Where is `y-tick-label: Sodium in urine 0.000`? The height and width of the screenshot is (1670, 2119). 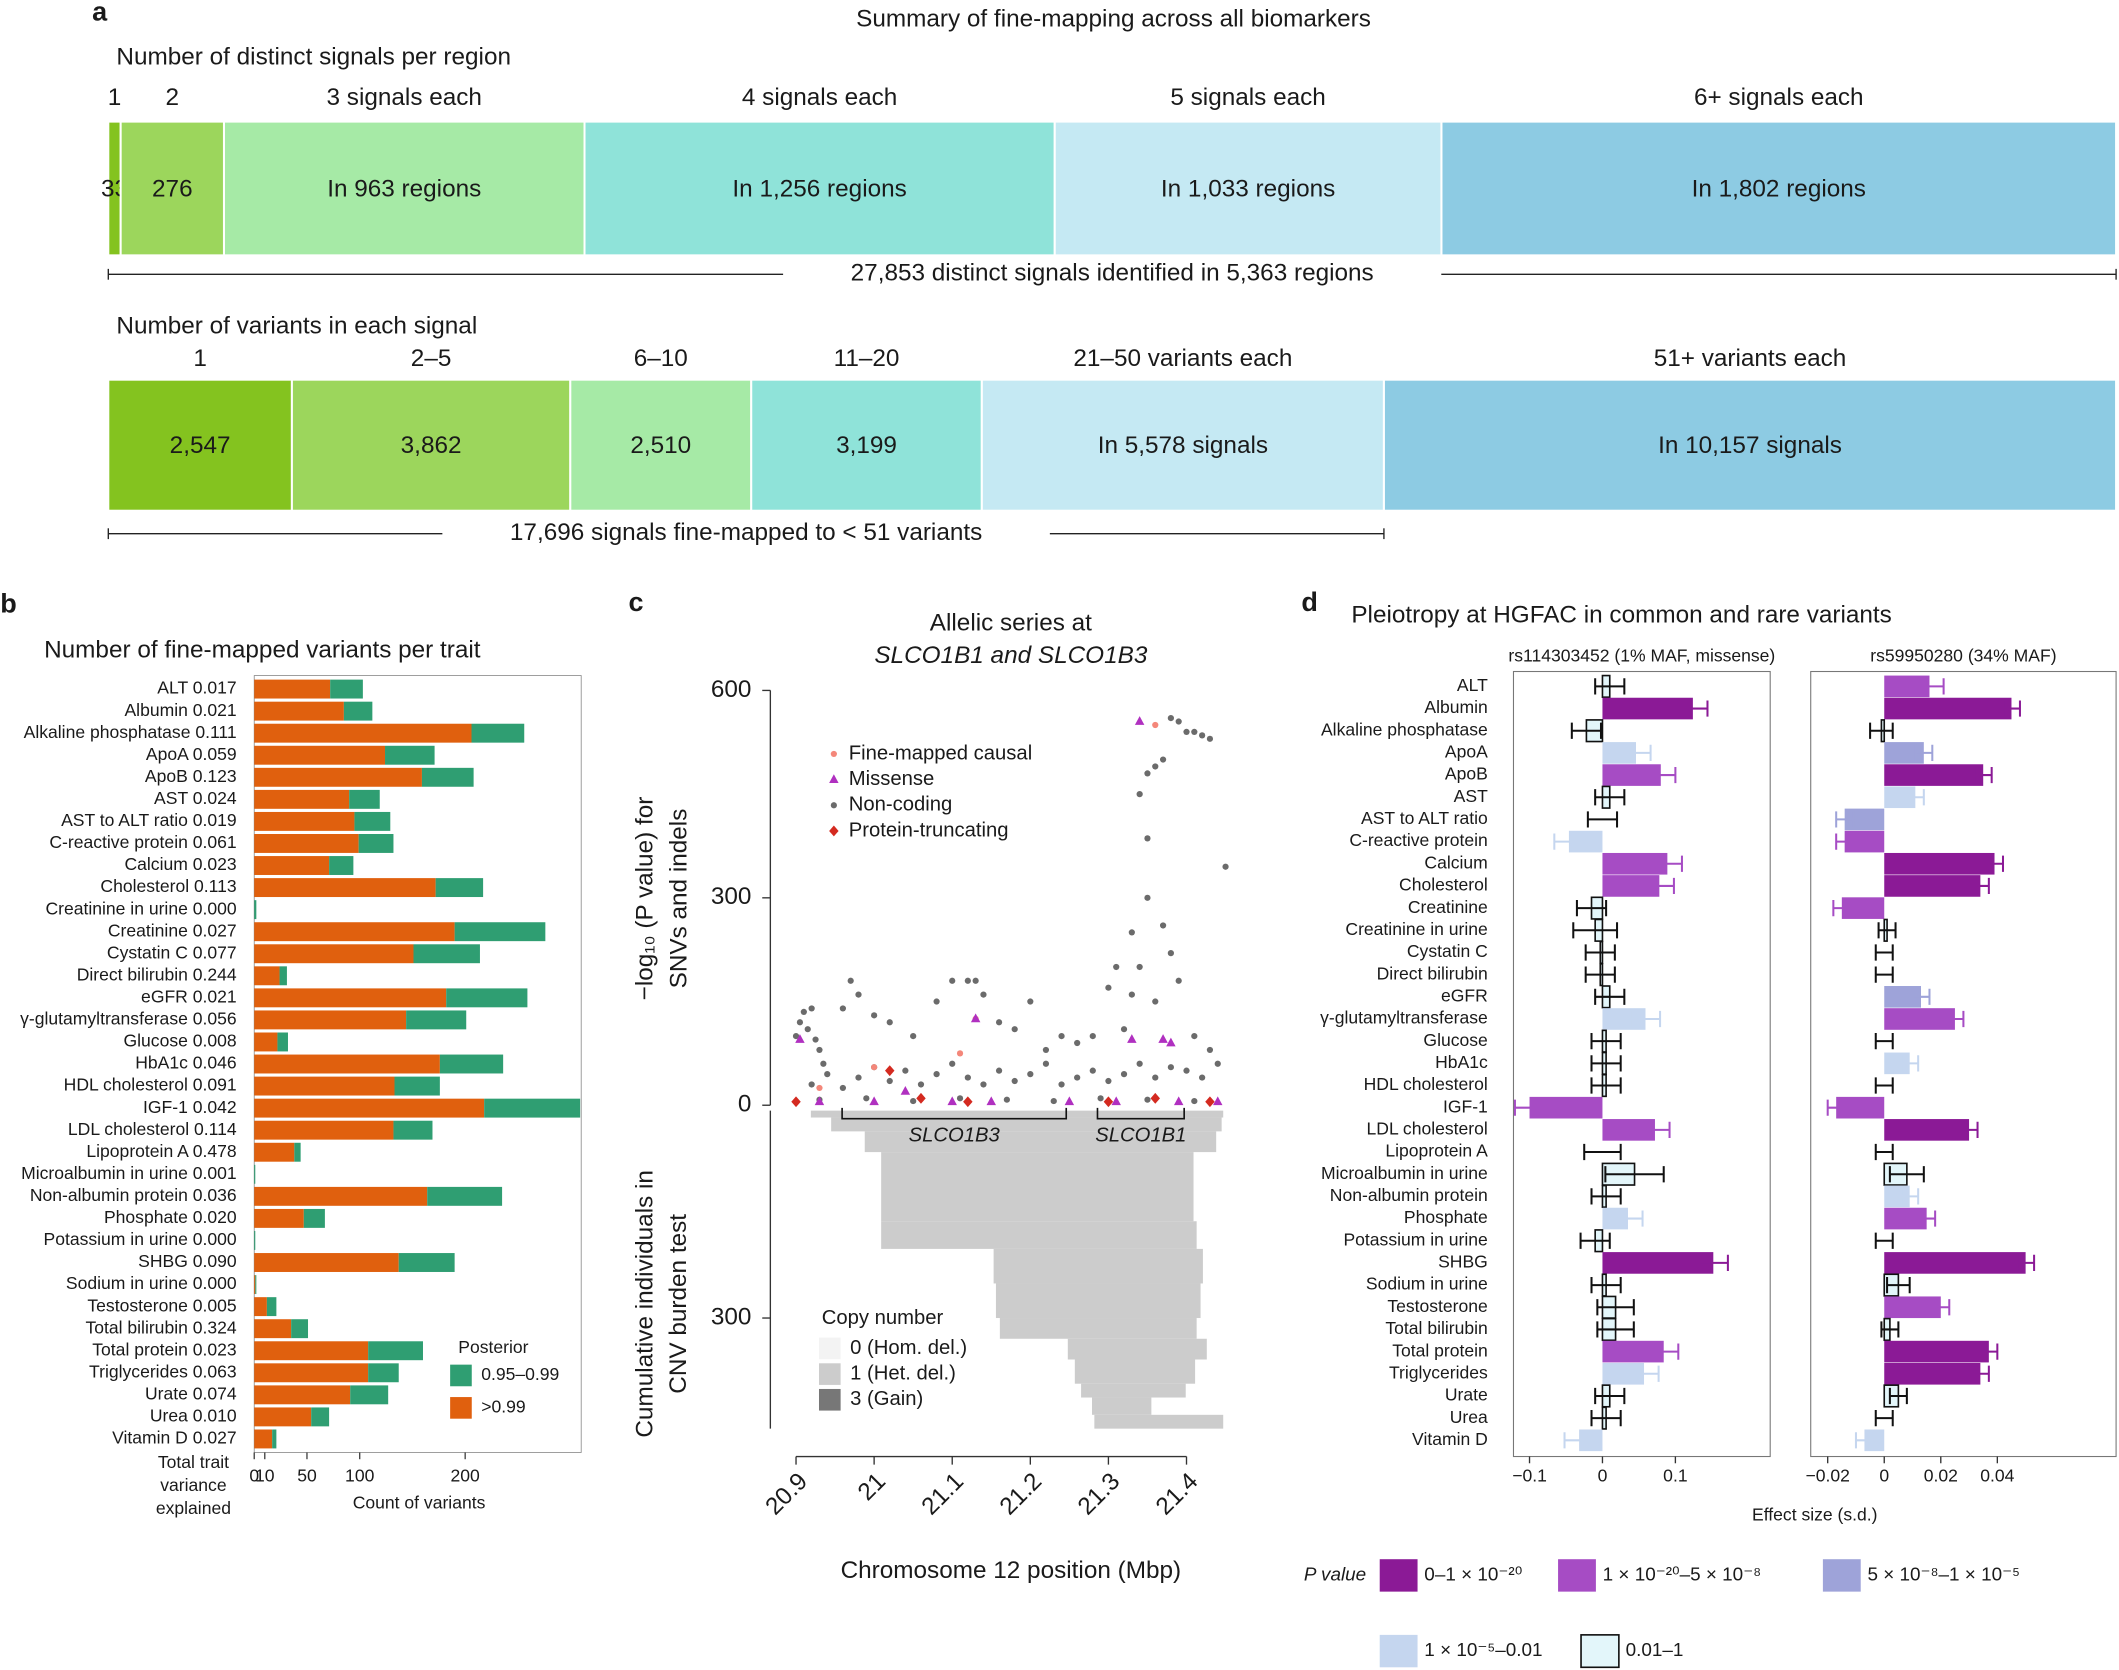
y-tick-label: Sodium in urine 0.000 is located at coordinates (151, 1283).